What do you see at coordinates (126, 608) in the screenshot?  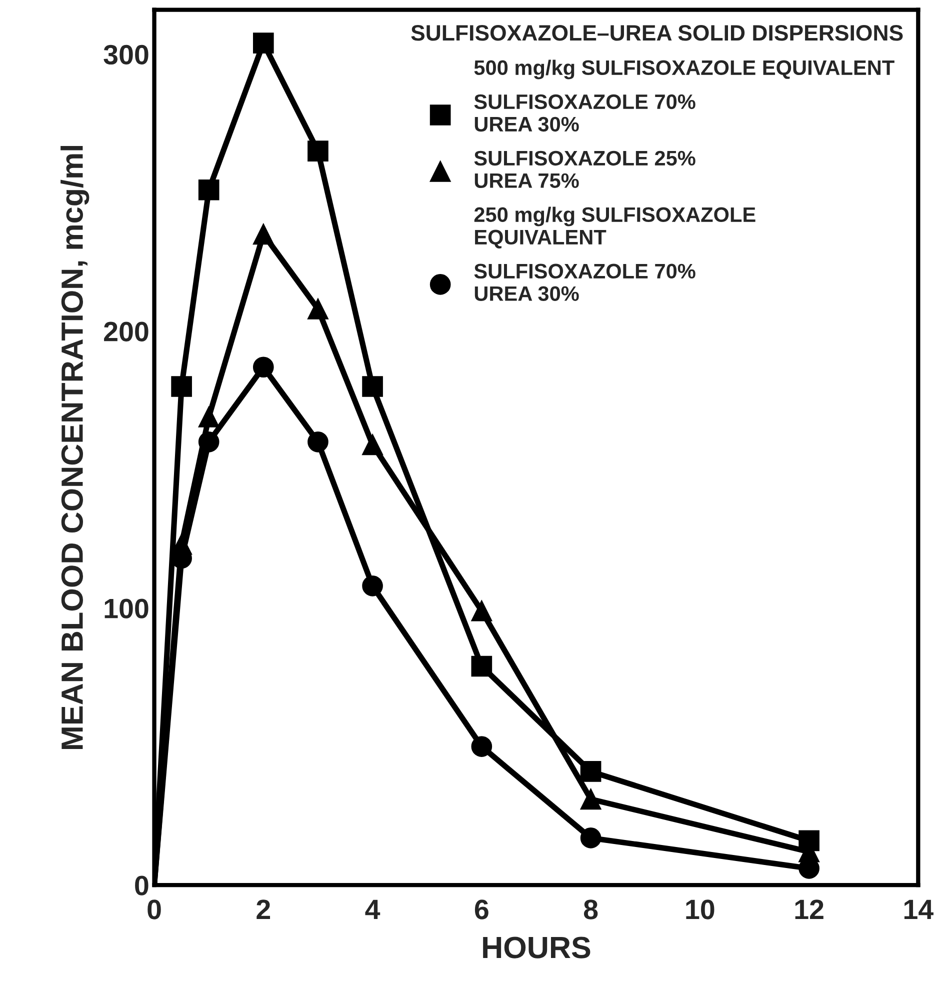 I see `y-tick-label: 100` at bounding box center [126, 608].